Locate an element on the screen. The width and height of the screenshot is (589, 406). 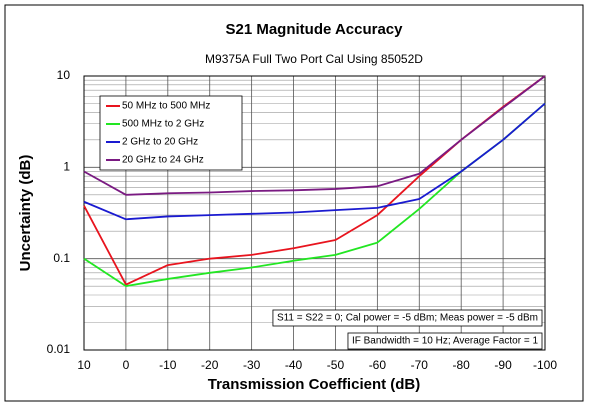
x-tick-label: -70 is located at coordinates (420, 365).